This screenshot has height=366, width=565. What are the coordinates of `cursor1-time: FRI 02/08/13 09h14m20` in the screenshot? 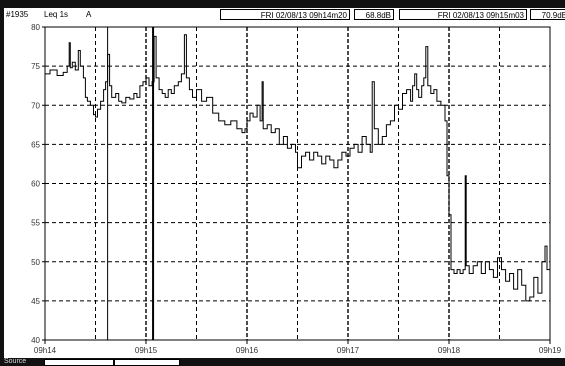 It's located at (285, 14).